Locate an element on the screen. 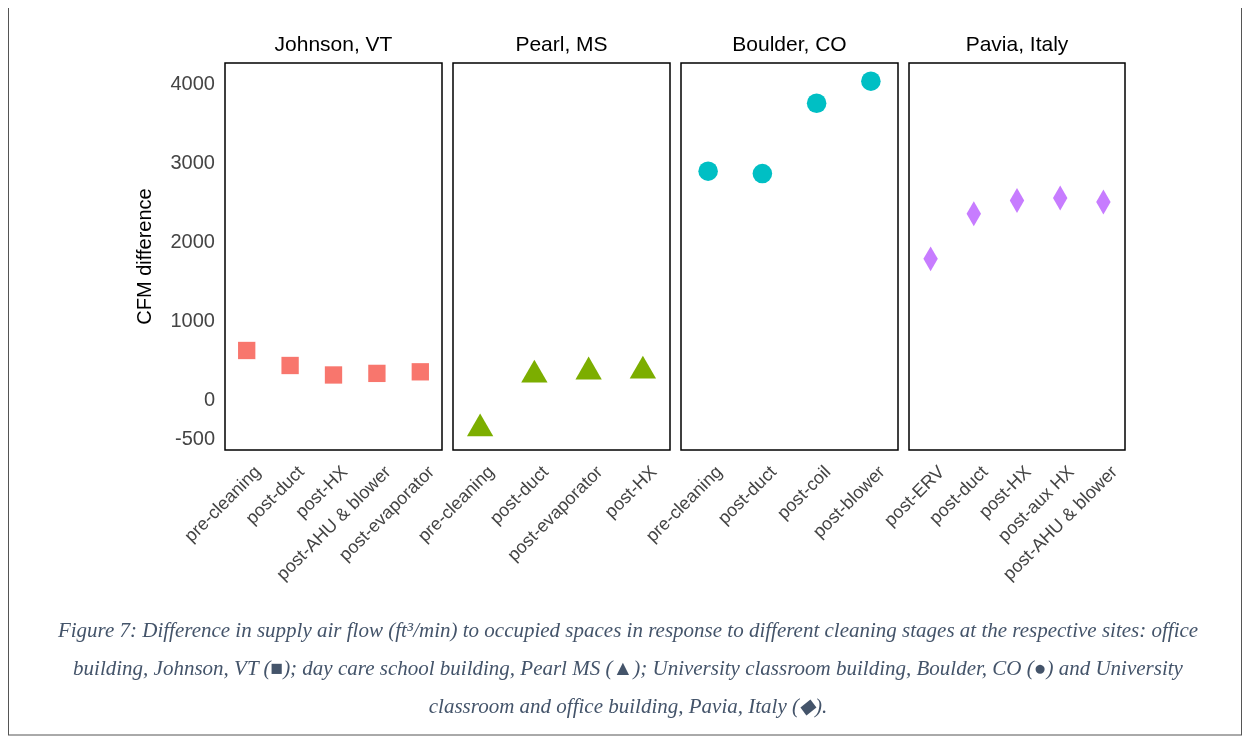 This screenshot has width=1250, height=744. y-tick-label: 2000 is located at coordinates (192, 240).